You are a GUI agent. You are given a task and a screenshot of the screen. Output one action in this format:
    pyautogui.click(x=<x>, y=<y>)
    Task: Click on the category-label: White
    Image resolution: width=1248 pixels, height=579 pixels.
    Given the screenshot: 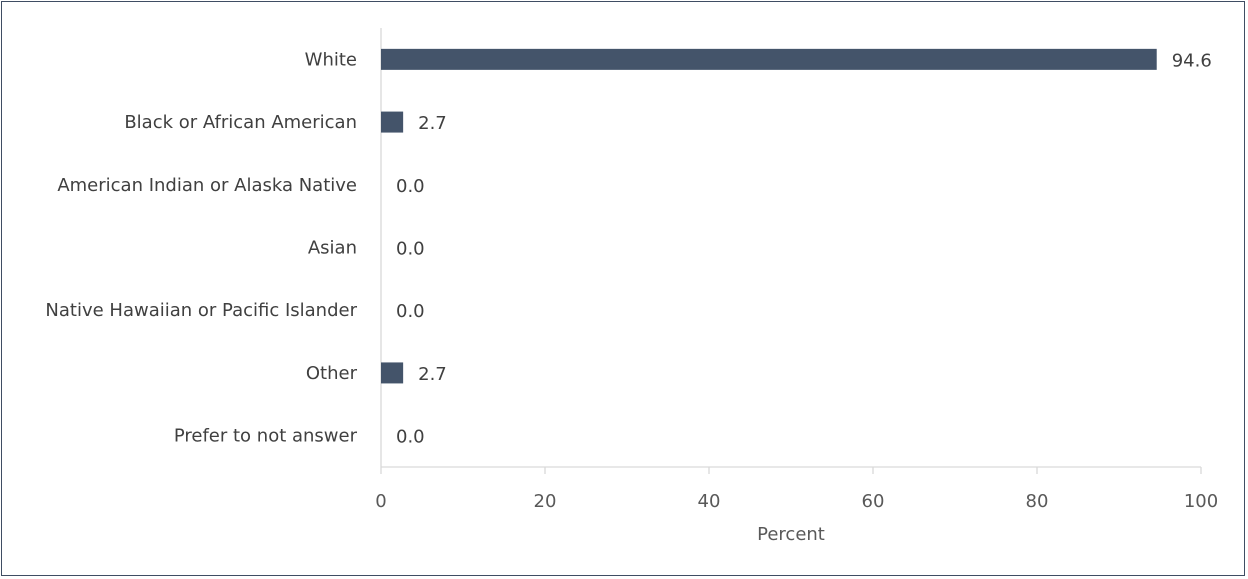 What is the action you would take?
    pyautogui.click(x=331, y=59)
    